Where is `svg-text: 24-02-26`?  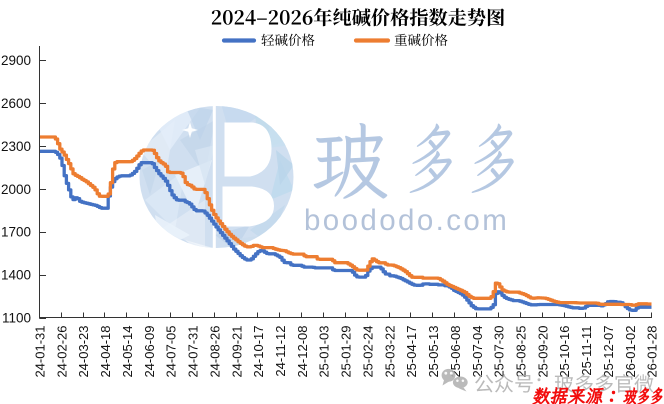 svg-text: 24-02-26 is located at coordinates (61, 352).